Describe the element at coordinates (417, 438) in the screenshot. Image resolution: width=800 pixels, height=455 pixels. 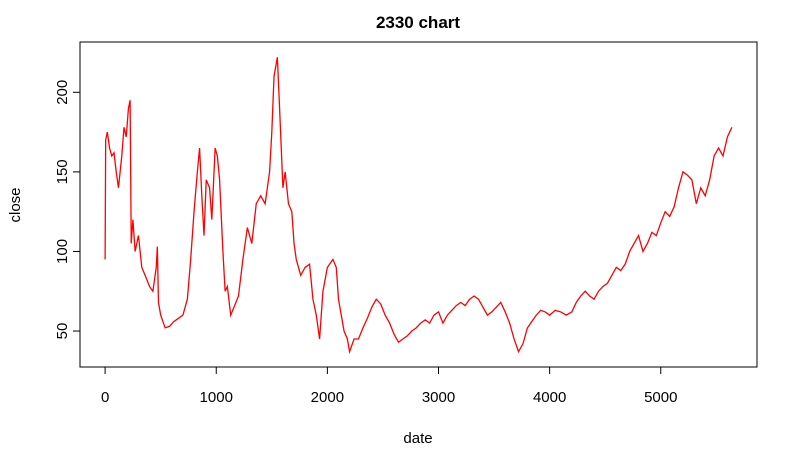
I see `x-axis-label: date` at that location.